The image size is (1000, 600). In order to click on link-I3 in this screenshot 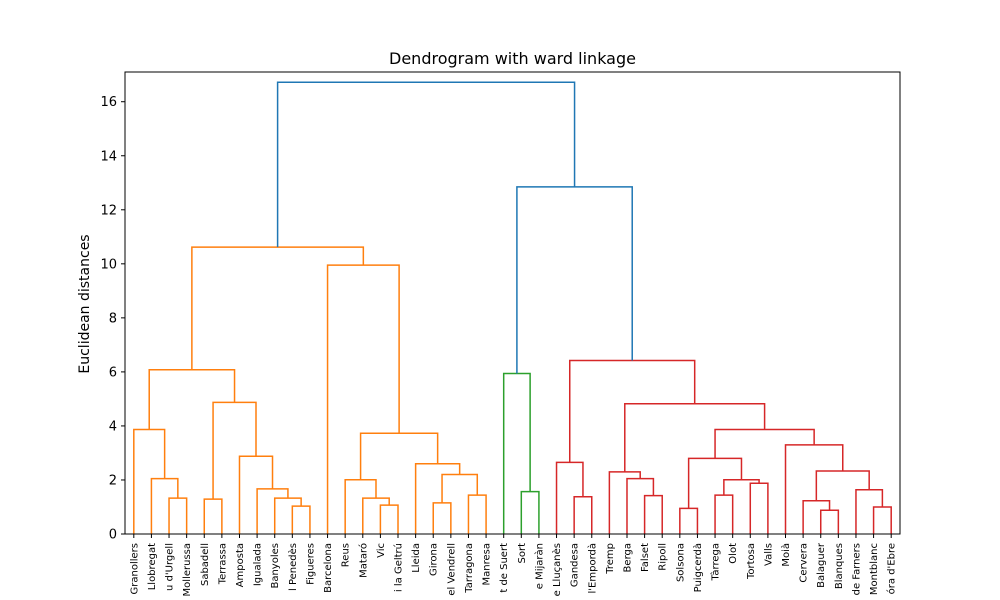, I will do `click(624, 502)`.